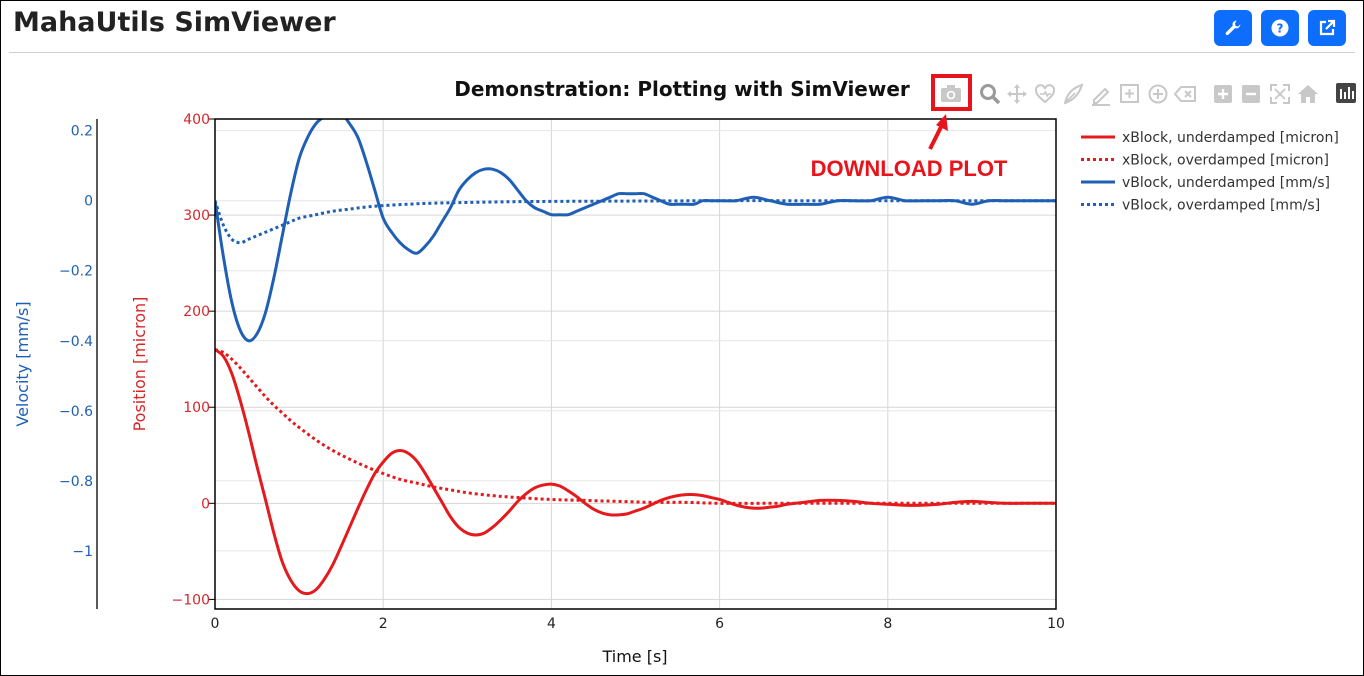  I want to click on x-tick-label: 0, so click(215, 624).